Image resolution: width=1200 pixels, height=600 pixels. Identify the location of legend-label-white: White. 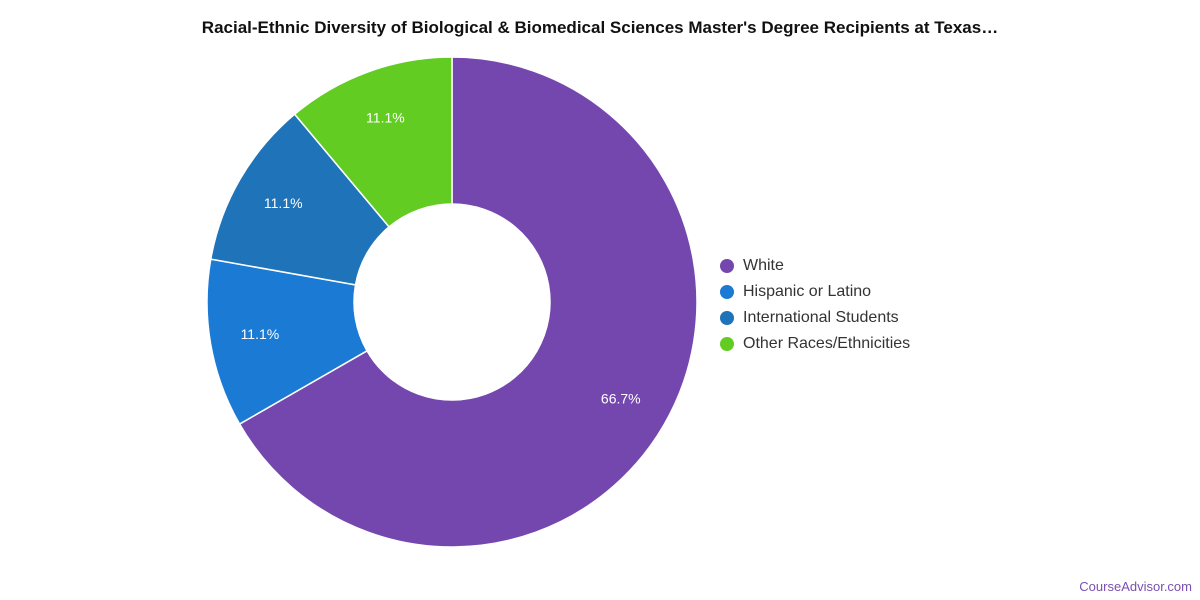
(763, 265).